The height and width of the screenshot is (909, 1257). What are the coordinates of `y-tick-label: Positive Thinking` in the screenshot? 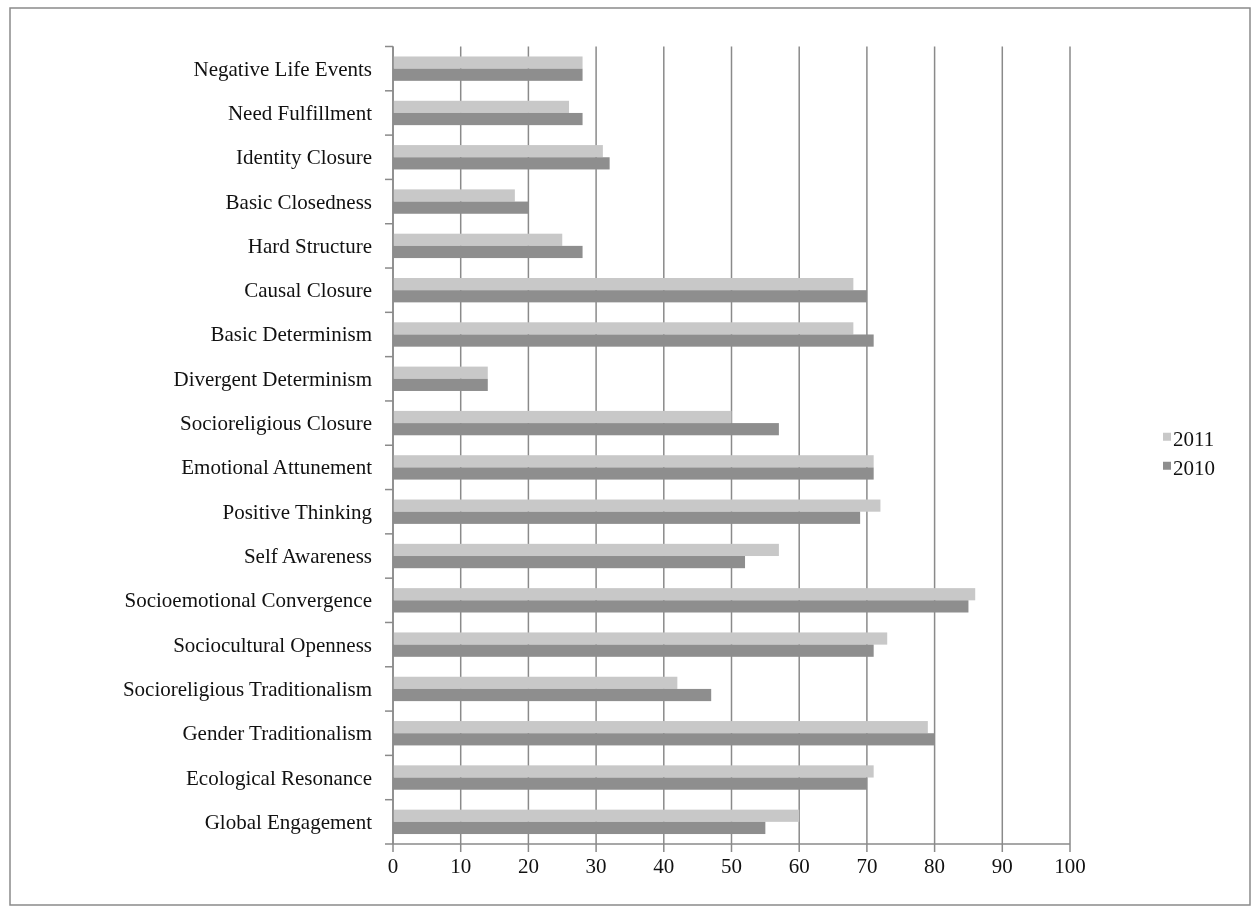 It's located at (297, 511).